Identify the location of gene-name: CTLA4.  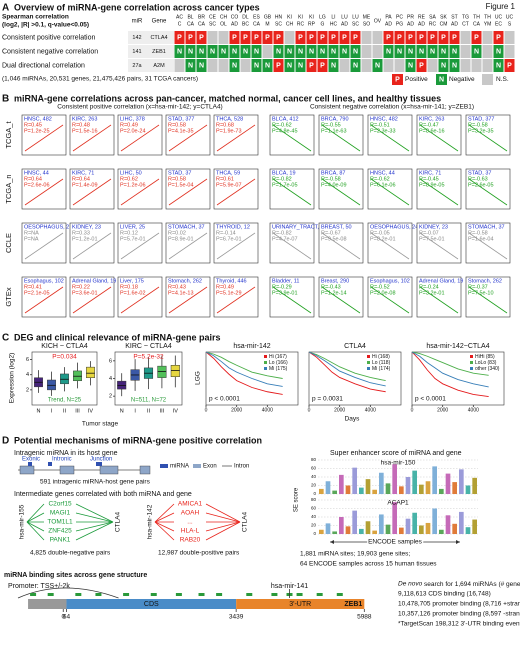
(245, 522).